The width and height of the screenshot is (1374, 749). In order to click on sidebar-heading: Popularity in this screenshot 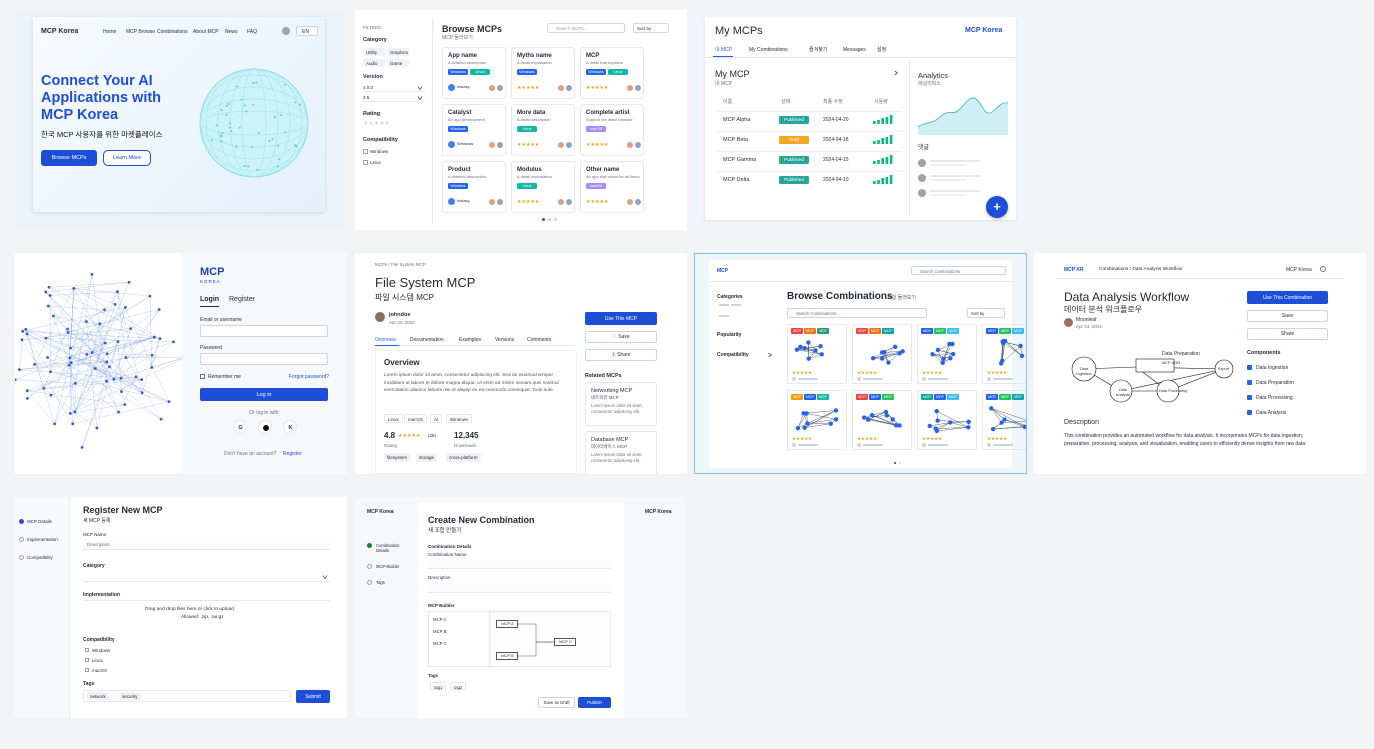, I will do `click(729, 335)`.